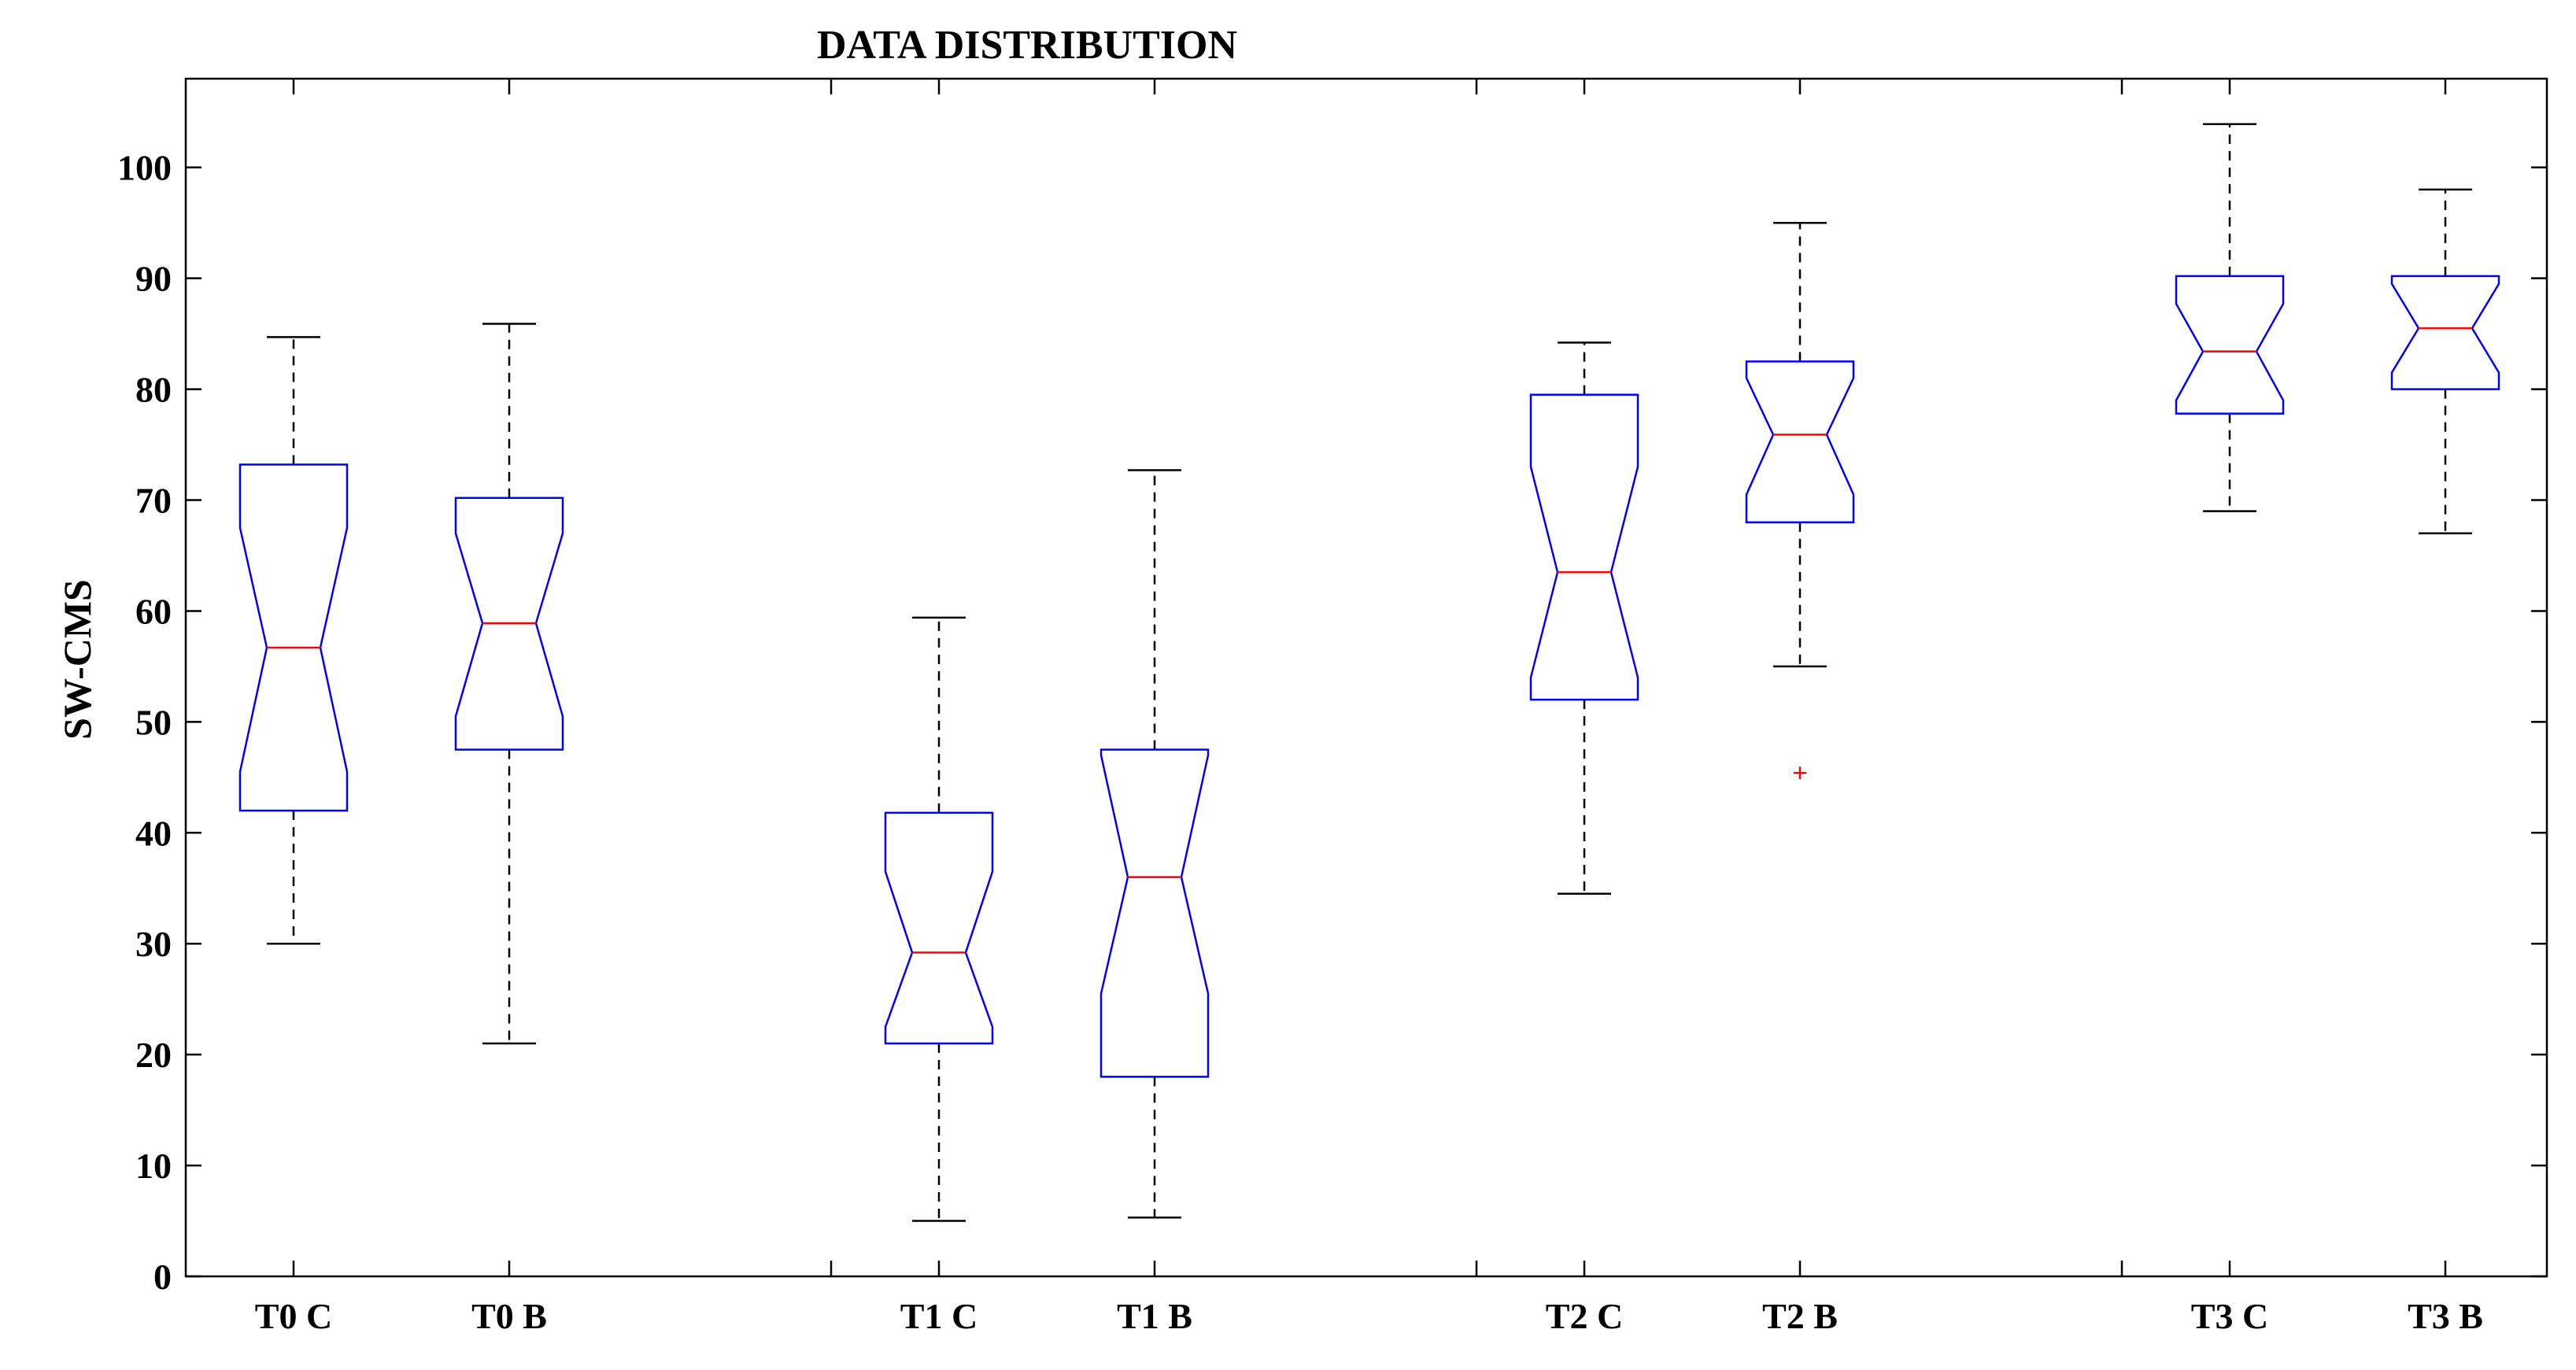 The image size is (2576, 1370). I want to click on x-tick-label: T0 B, so click(509, 1316).